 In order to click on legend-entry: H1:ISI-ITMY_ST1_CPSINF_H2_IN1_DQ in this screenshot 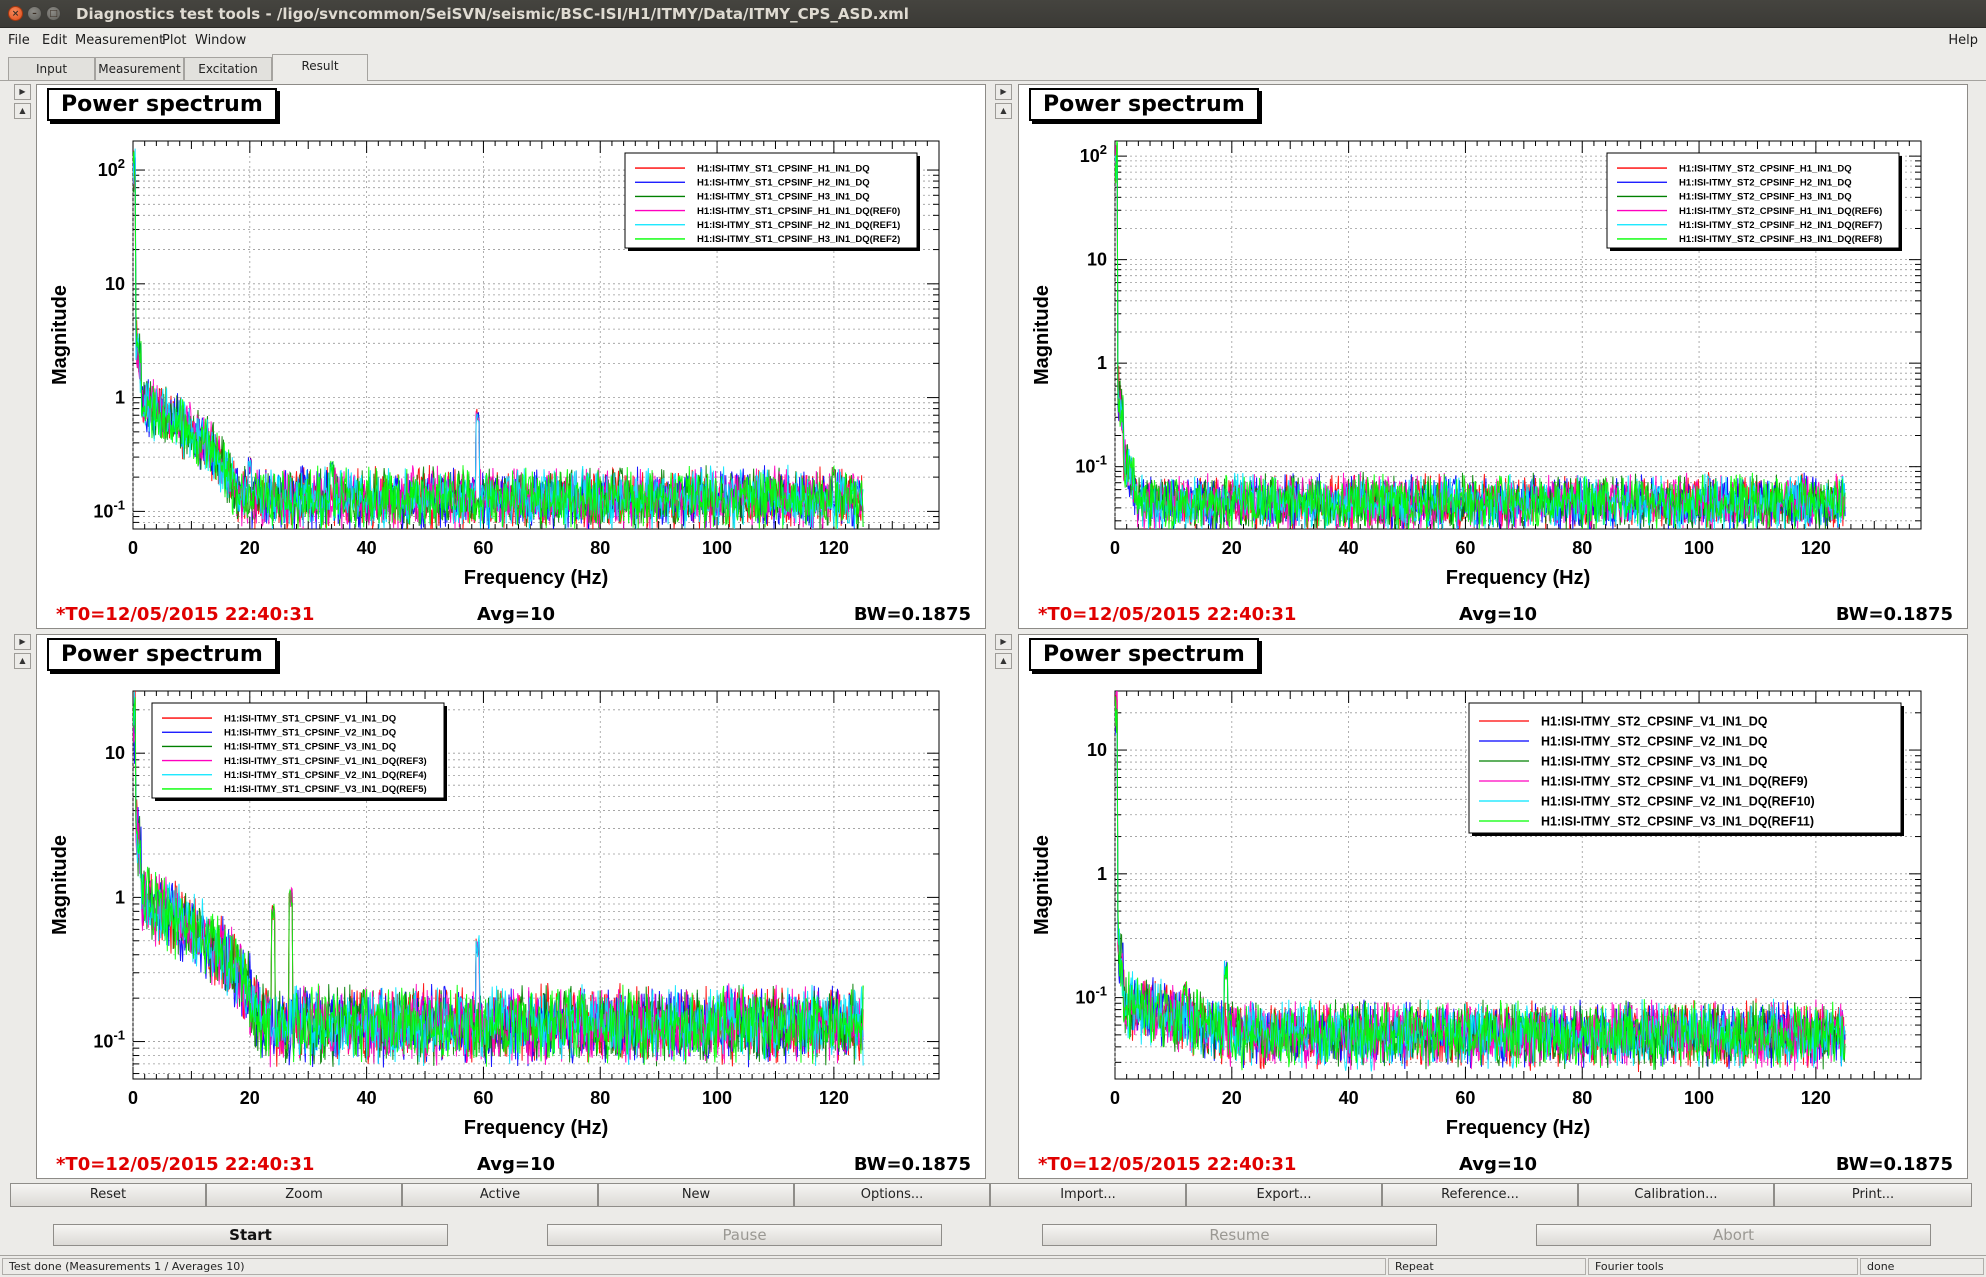, I will do `click(783, 183)`.